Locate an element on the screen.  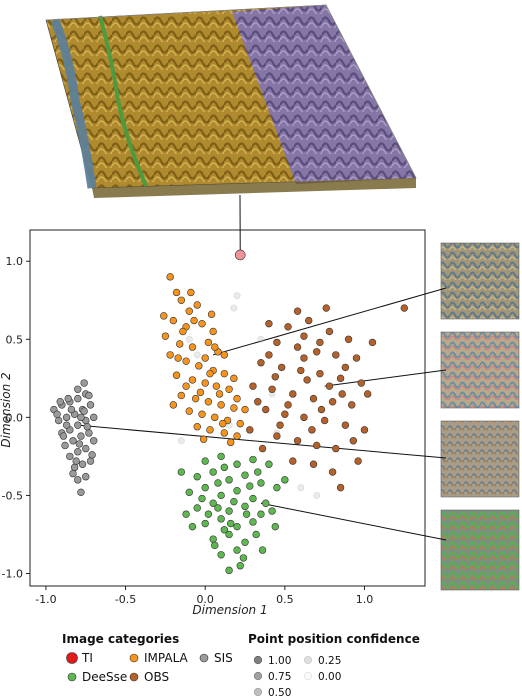
connector-line is located at coordinates (353, 521).